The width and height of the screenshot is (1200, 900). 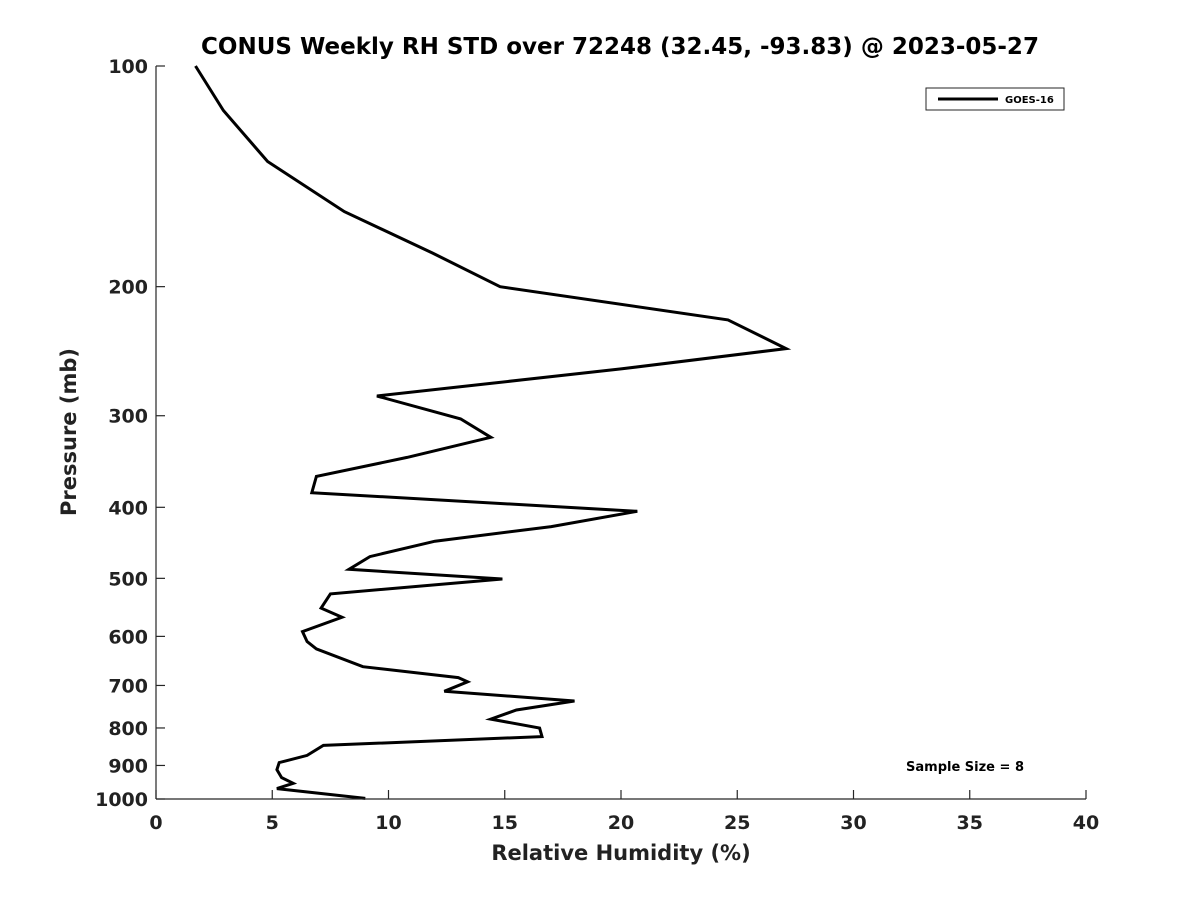 What do you see at coordinates (1029, 100) in the screenshot?
I see `legend-label-goes-16: GOES-16` at bounding box center [1029, 100].